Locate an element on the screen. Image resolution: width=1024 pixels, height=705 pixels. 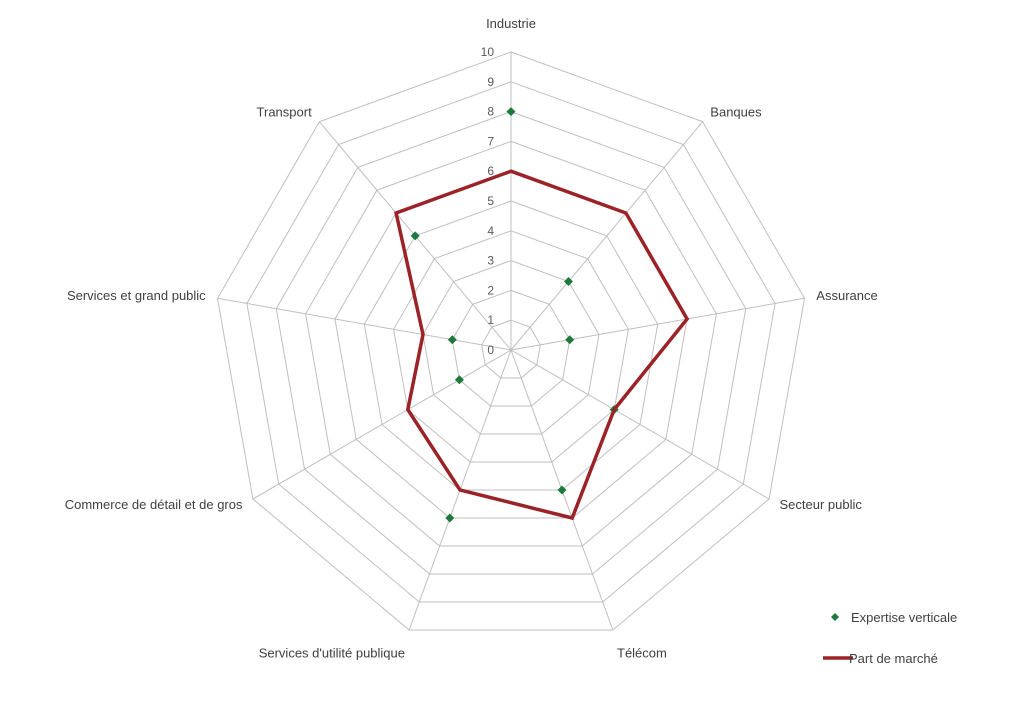
tick-label-7: 7 is located at coordinates (490, 141).